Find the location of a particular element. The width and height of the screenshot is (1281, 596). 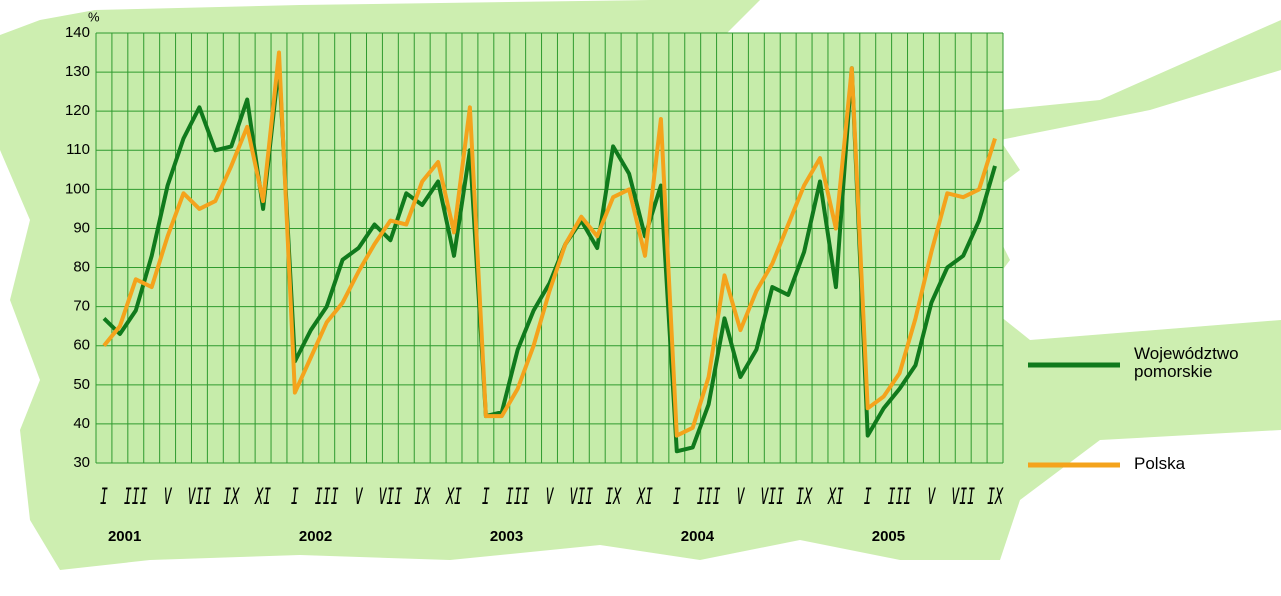

y-tick-label: 80 is located at coordinates (81, 267).